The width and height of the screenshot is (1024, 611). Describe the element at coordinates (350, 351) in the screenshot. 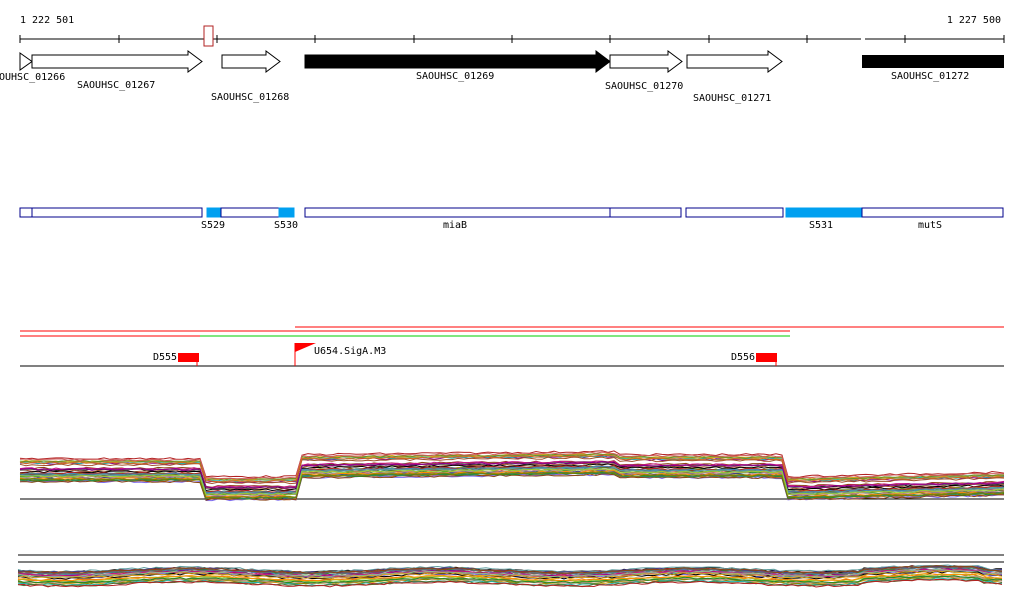

I see `marker-label-siga: U654.SigA.M3` at that location.